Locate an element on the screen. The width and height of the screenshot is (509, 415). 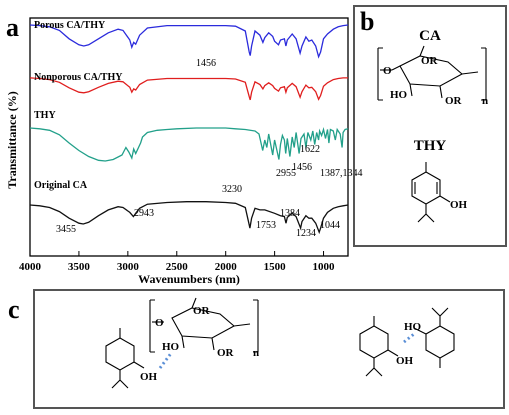
thy-dimer is located at coordinates (407, 342).